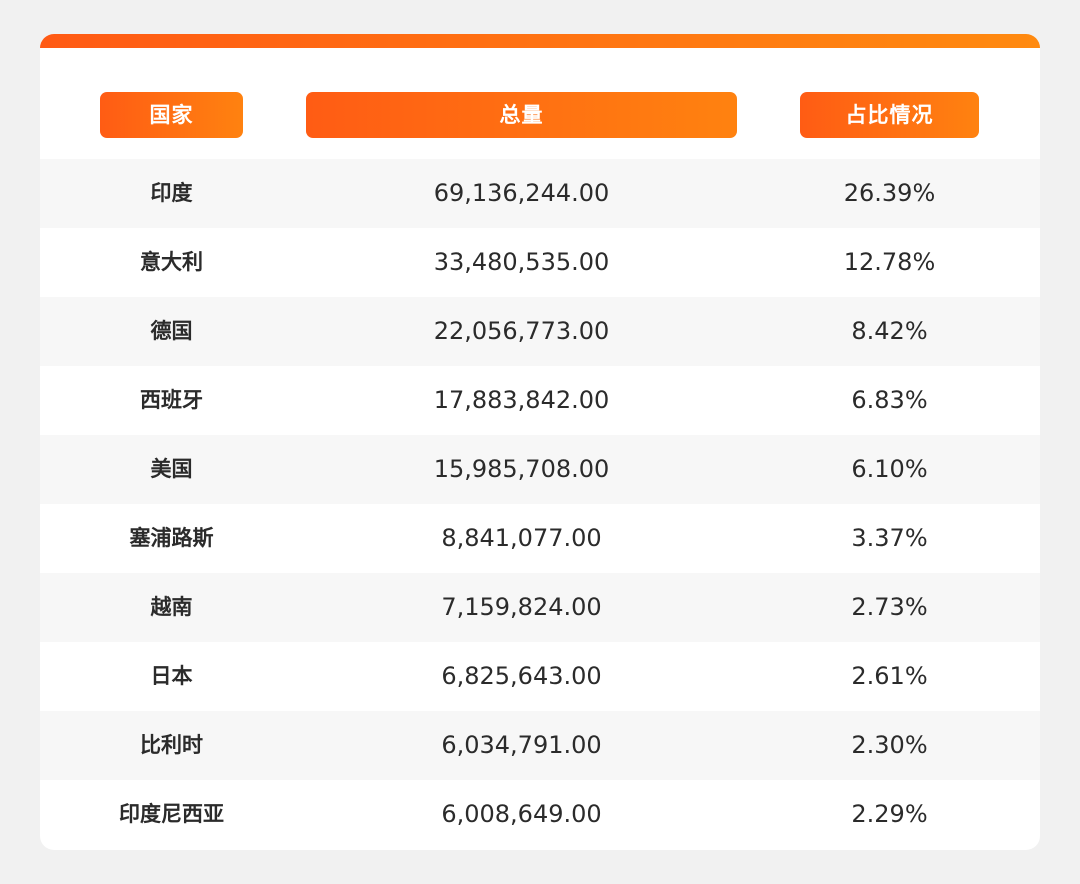 The image size is (1080, 884). Describe the element at coordinates (889, 193) in the screenshot. I see `share-cell: 26.39%` at that location.